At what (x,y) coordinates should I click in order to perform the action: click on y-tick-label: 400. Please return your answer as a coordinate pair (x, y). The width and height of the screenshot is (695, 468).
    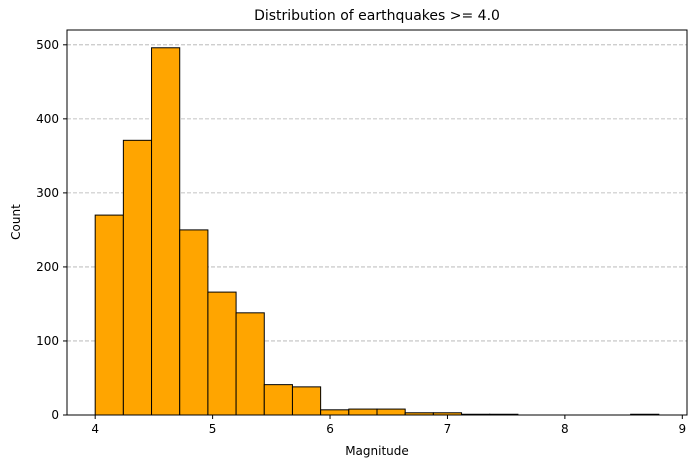
    Looking at the image, I should click on (47, 119).